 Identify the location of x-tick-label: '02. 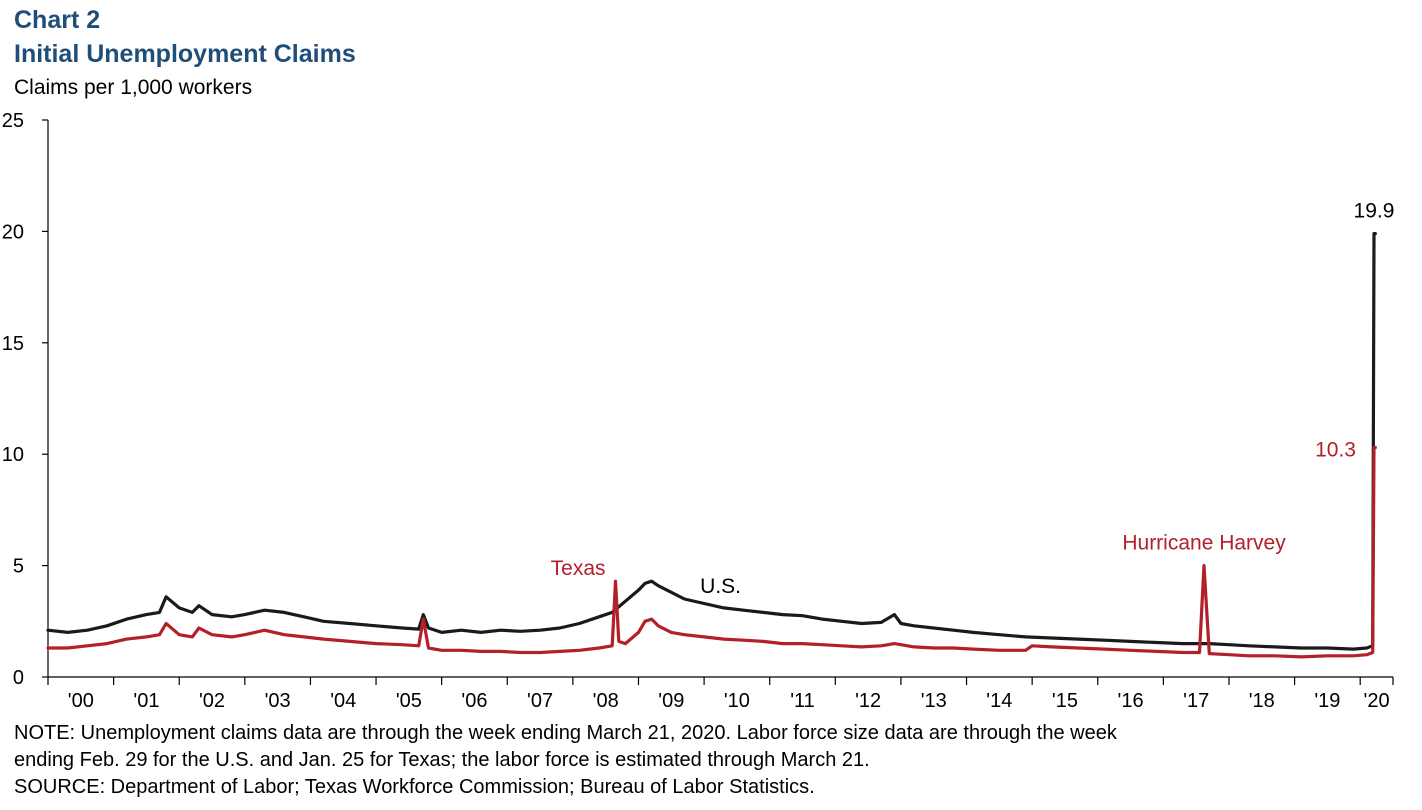
(212, 701).